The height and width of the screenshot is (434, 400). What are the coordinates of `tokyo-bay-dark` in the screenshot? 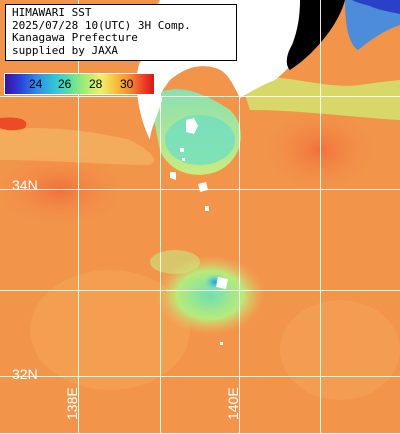 It's located at (315, 35).